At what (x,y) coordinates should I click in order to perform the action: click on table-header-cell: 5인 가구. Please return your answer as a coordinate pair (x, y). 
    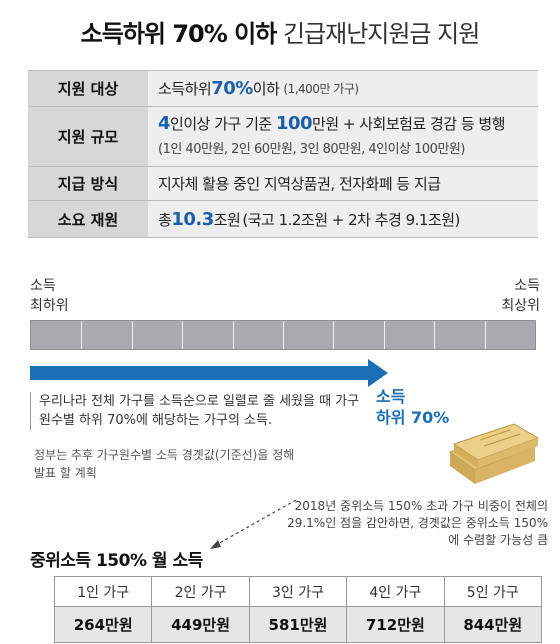
    Looking at the image, I should click on (493, 591).